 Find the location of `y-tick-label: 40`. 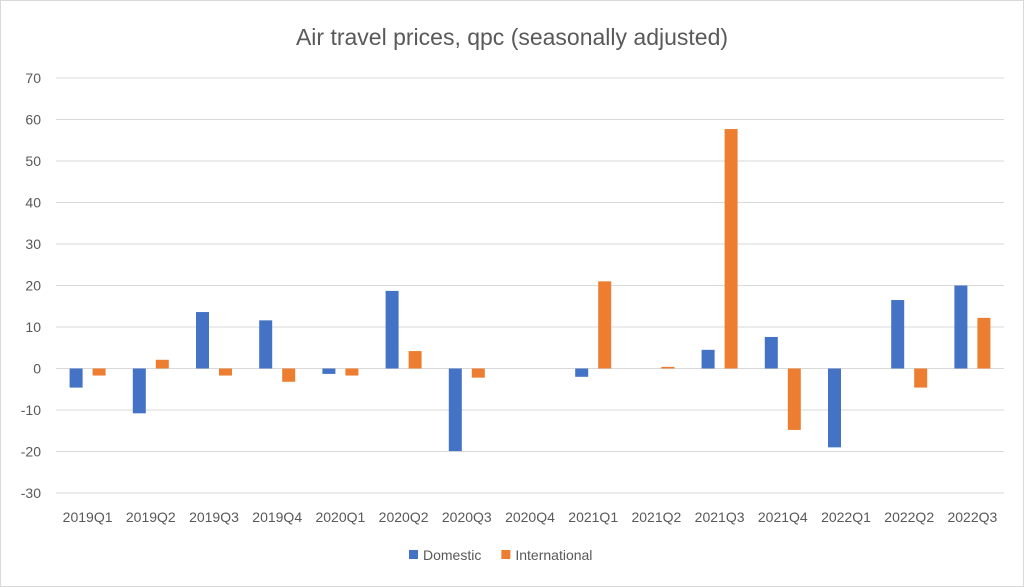

y-tick-label: 40 is located at coordinates (33, 203).